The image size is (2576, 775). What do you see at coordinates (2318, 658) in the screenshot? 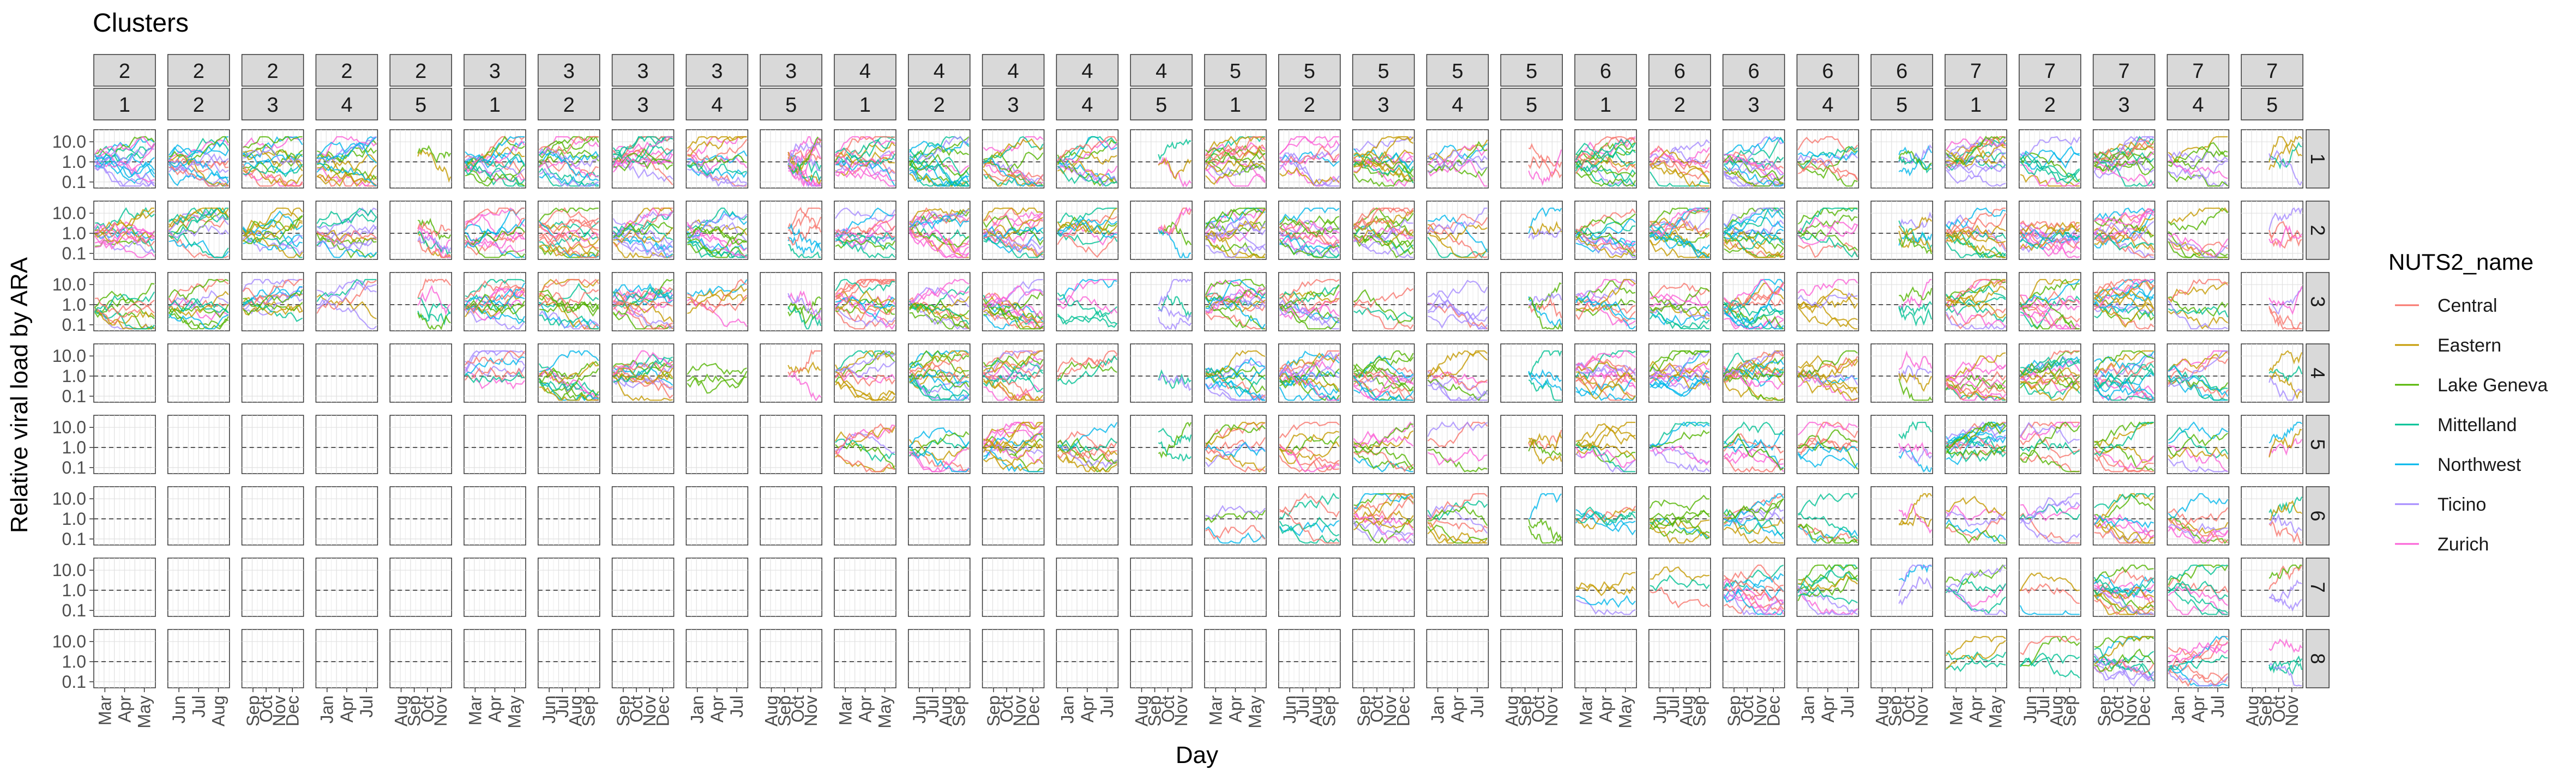
I see `facet-strip-right-label: 8` at bounding box center [2318, 658].